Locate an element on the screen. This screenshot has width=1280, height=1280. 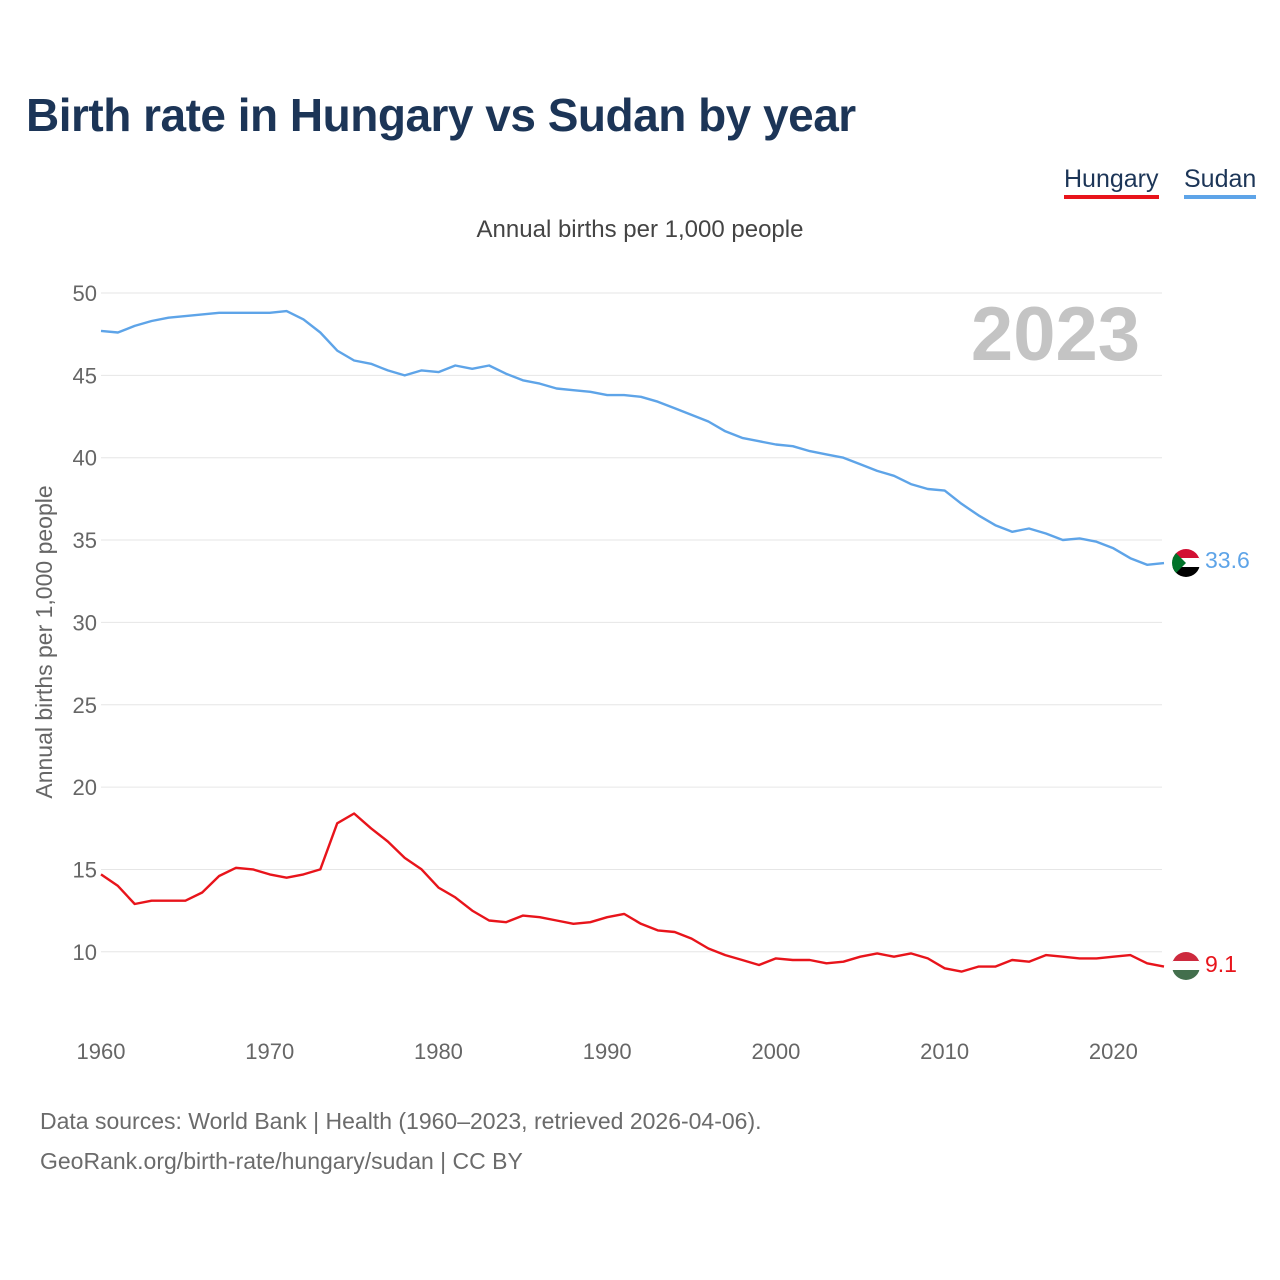
hungary-flag-icon is located at coordinates (1186, 966).